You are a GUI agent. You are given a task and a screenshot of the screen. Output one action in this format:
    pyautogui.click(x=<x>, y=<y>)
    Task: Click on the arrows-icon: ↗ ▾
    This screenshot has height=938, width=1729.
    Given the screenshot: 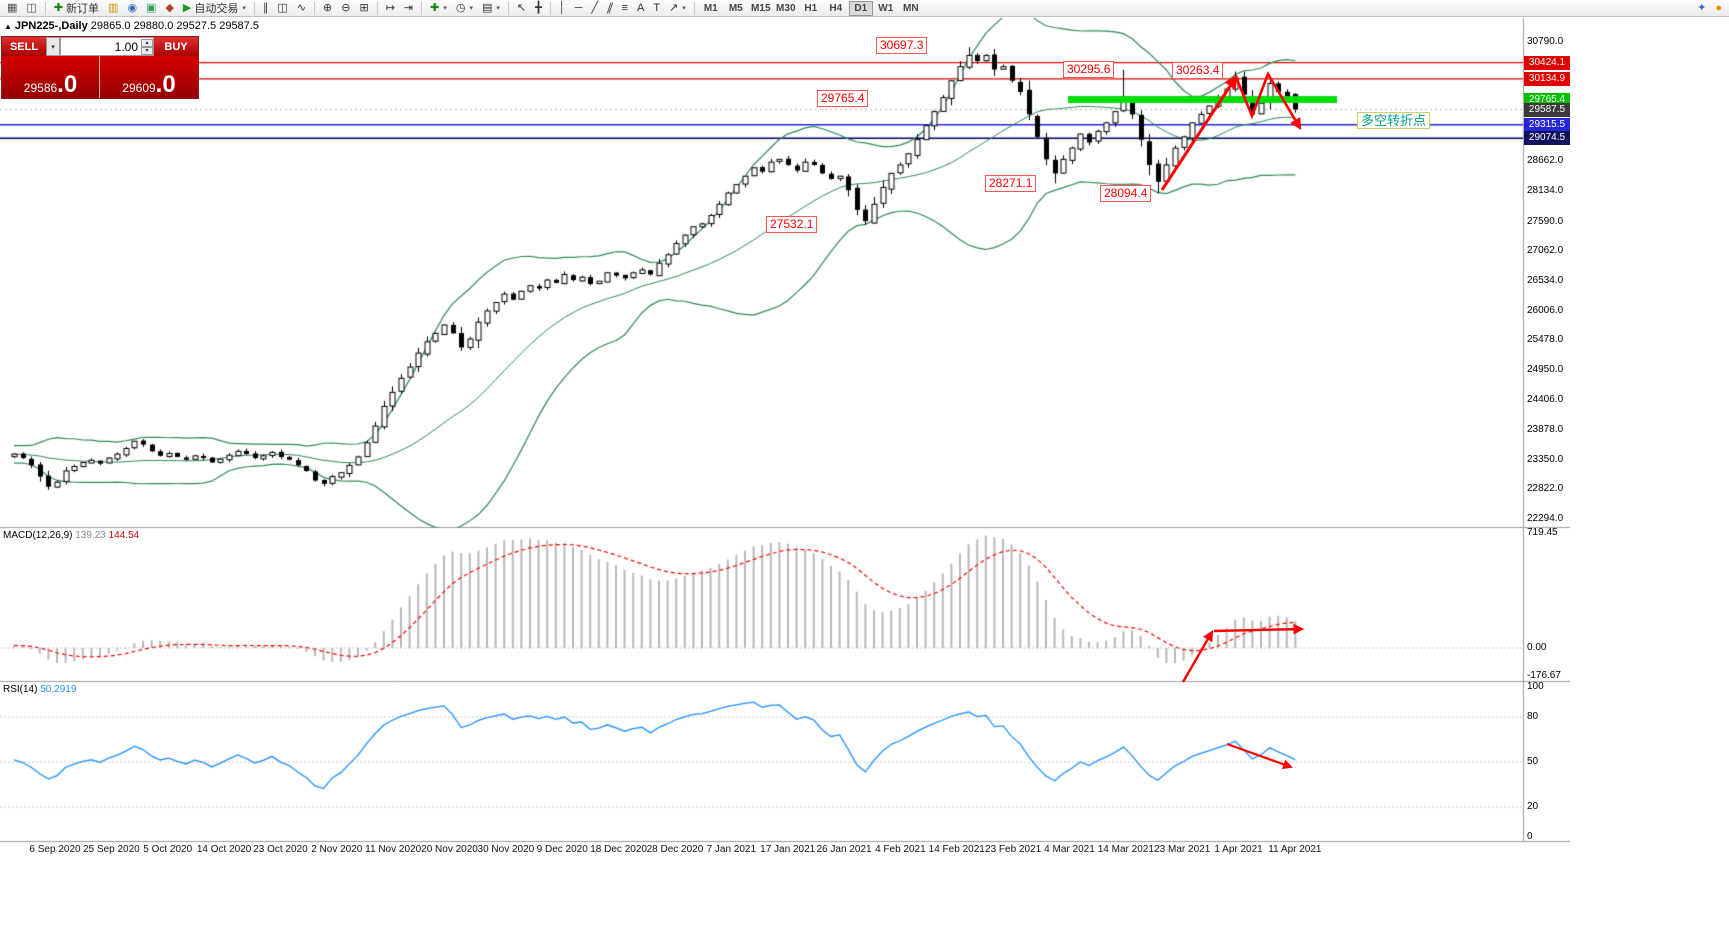 What is the action you would take?
    pyautogui.click(x=677, y=8)
    